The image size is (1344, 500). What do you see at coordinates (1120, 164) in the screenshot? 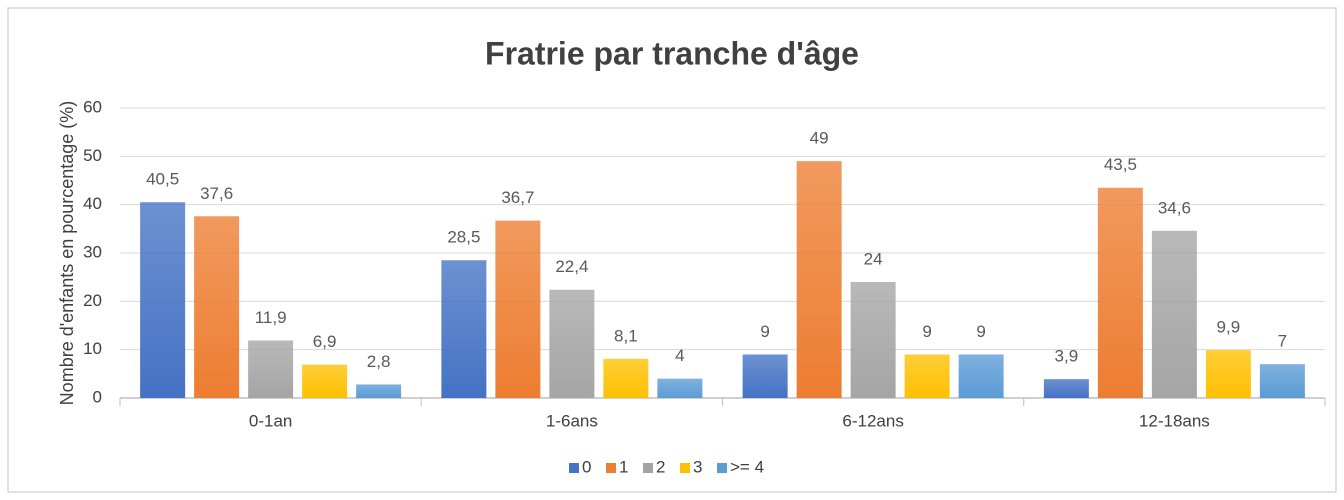
I see `data-label: 43,5` at bounding box center [1120, 164].